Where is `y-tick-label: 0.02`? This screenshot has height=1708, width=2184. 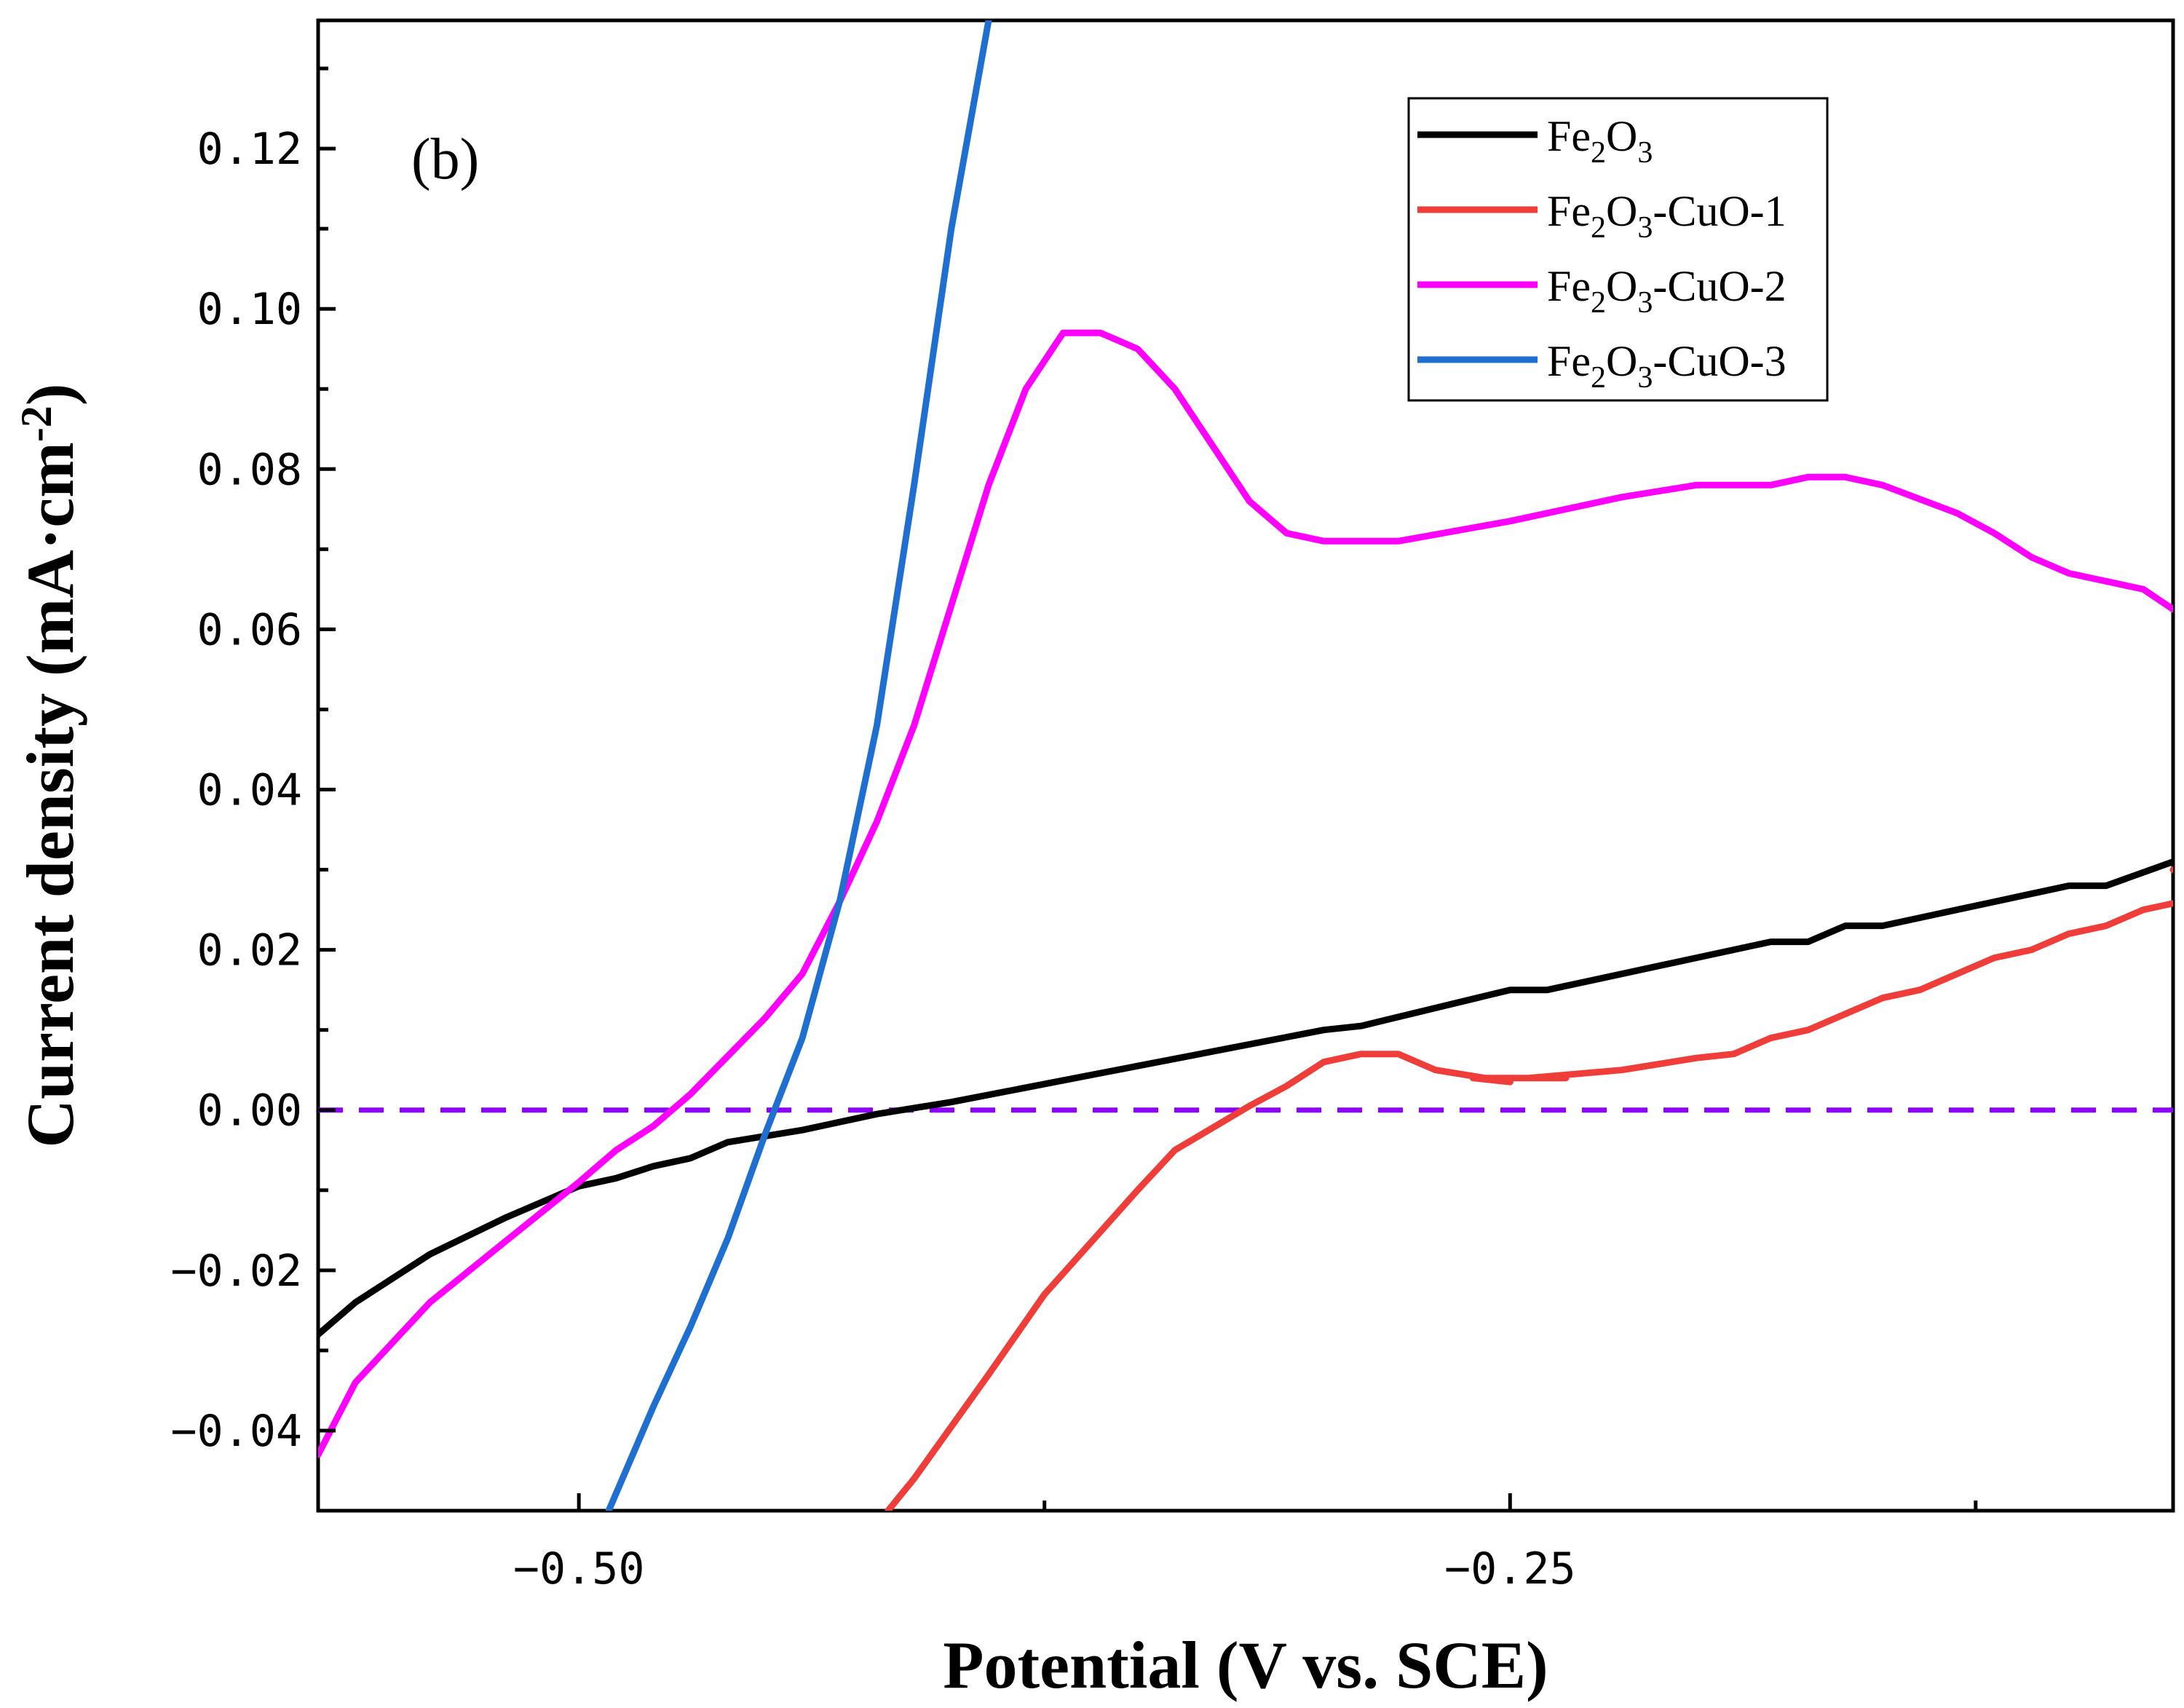 y-tick-label: 0.02 is located at coordinates (250, 950).